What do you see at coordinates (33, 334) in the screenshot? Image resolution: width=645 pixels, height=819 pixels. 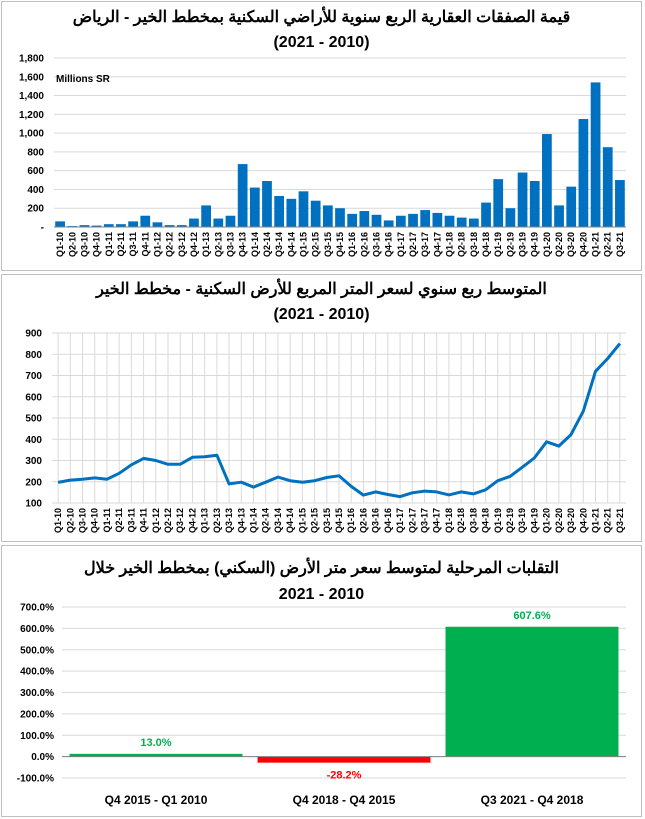 I see `y-tick-label: 900` at bounding box center [33, 334].